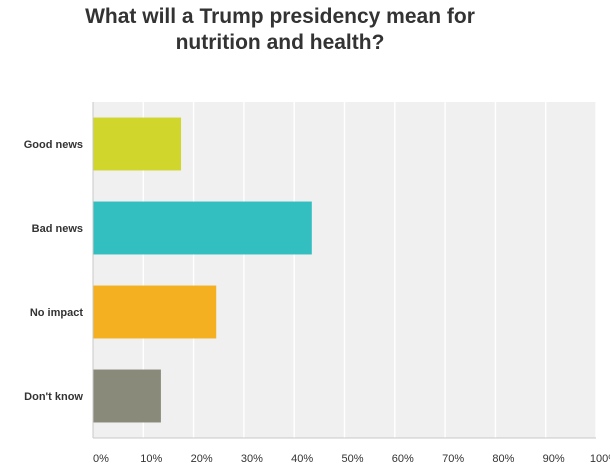 The image size is (610, 475). Describe the element at coordinates (280, 16) in the screenshot. I see `chart-title-line-1: What will a Trump presidency mean for` at that location.